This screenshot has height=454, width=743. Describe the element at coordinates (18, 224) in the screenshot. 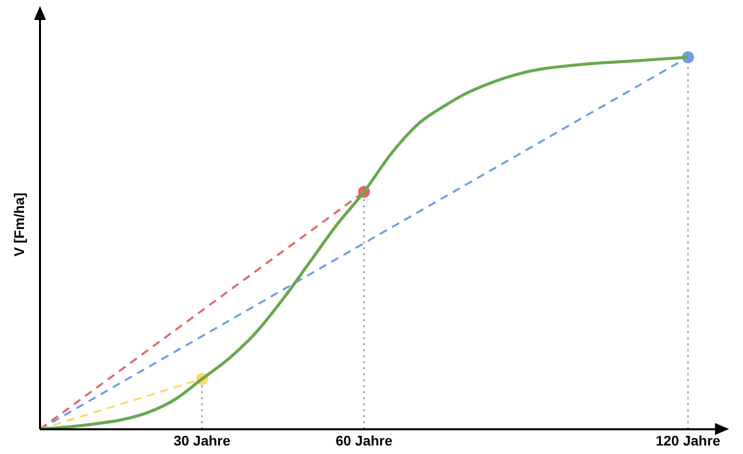

I see `y-axis-title: V [Fm/ha]` at that location.